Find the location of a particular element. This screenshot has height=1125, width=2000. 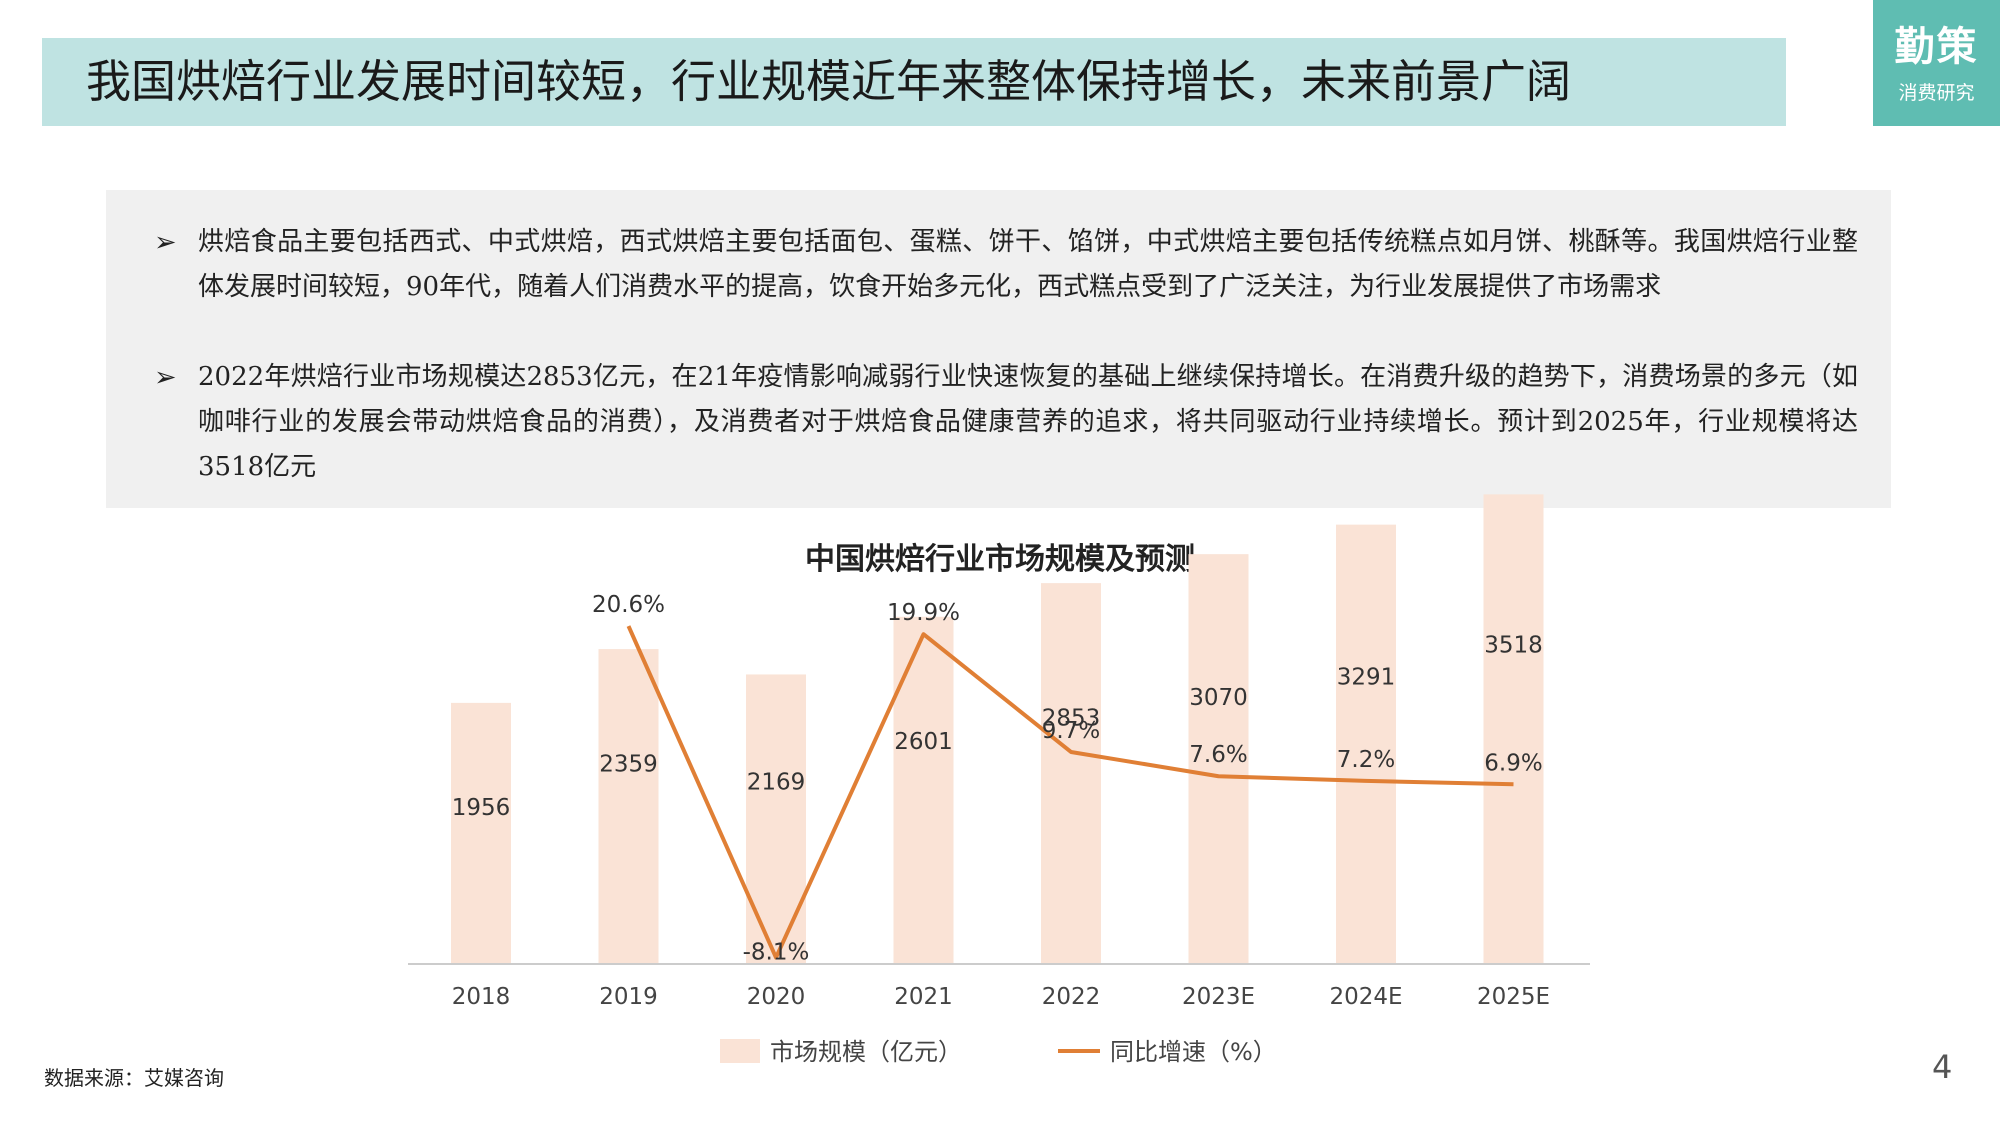

bar-2018 is located at coordinates (481, 833).